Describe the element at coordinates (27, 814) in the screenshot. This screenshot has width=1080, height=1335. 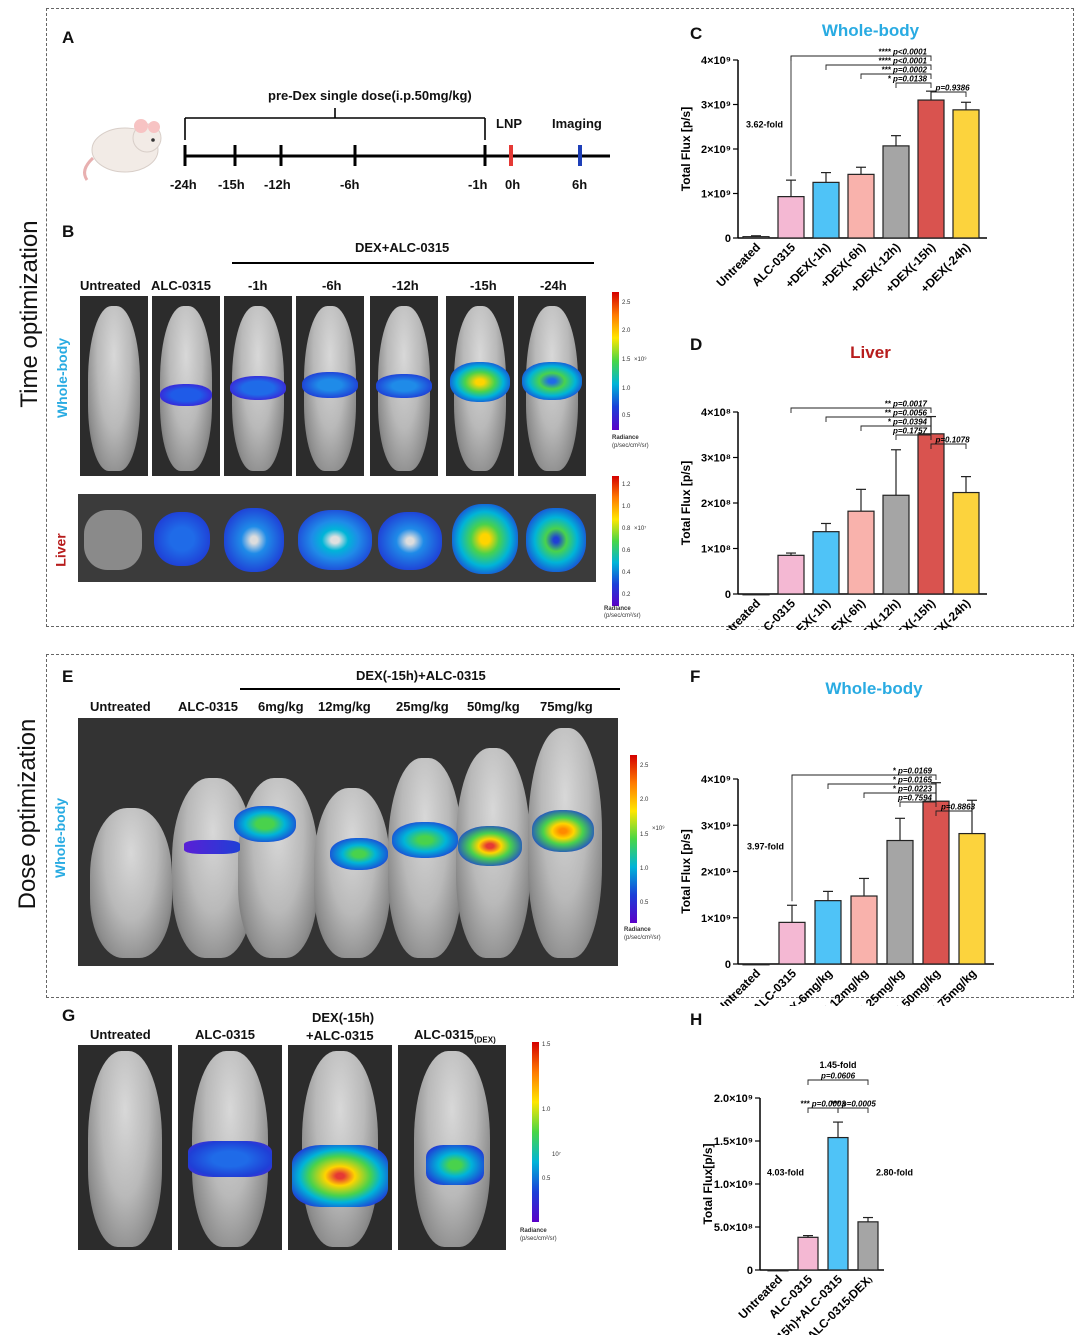
I see `side-title-dose: Dose optimization` at that location.